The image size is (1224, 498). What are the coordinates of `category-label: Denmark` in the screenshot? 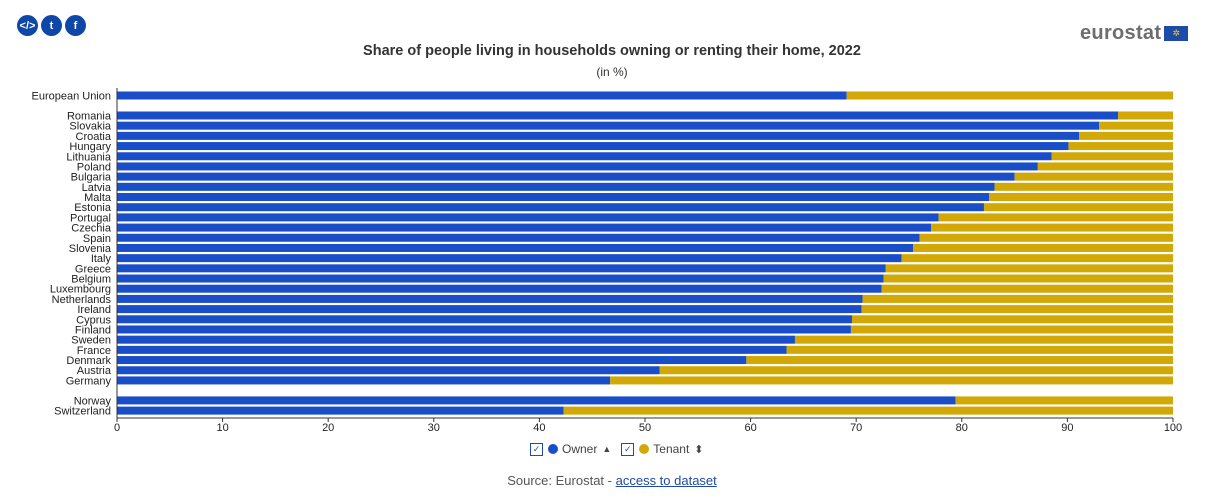 It's located at (88, 361).